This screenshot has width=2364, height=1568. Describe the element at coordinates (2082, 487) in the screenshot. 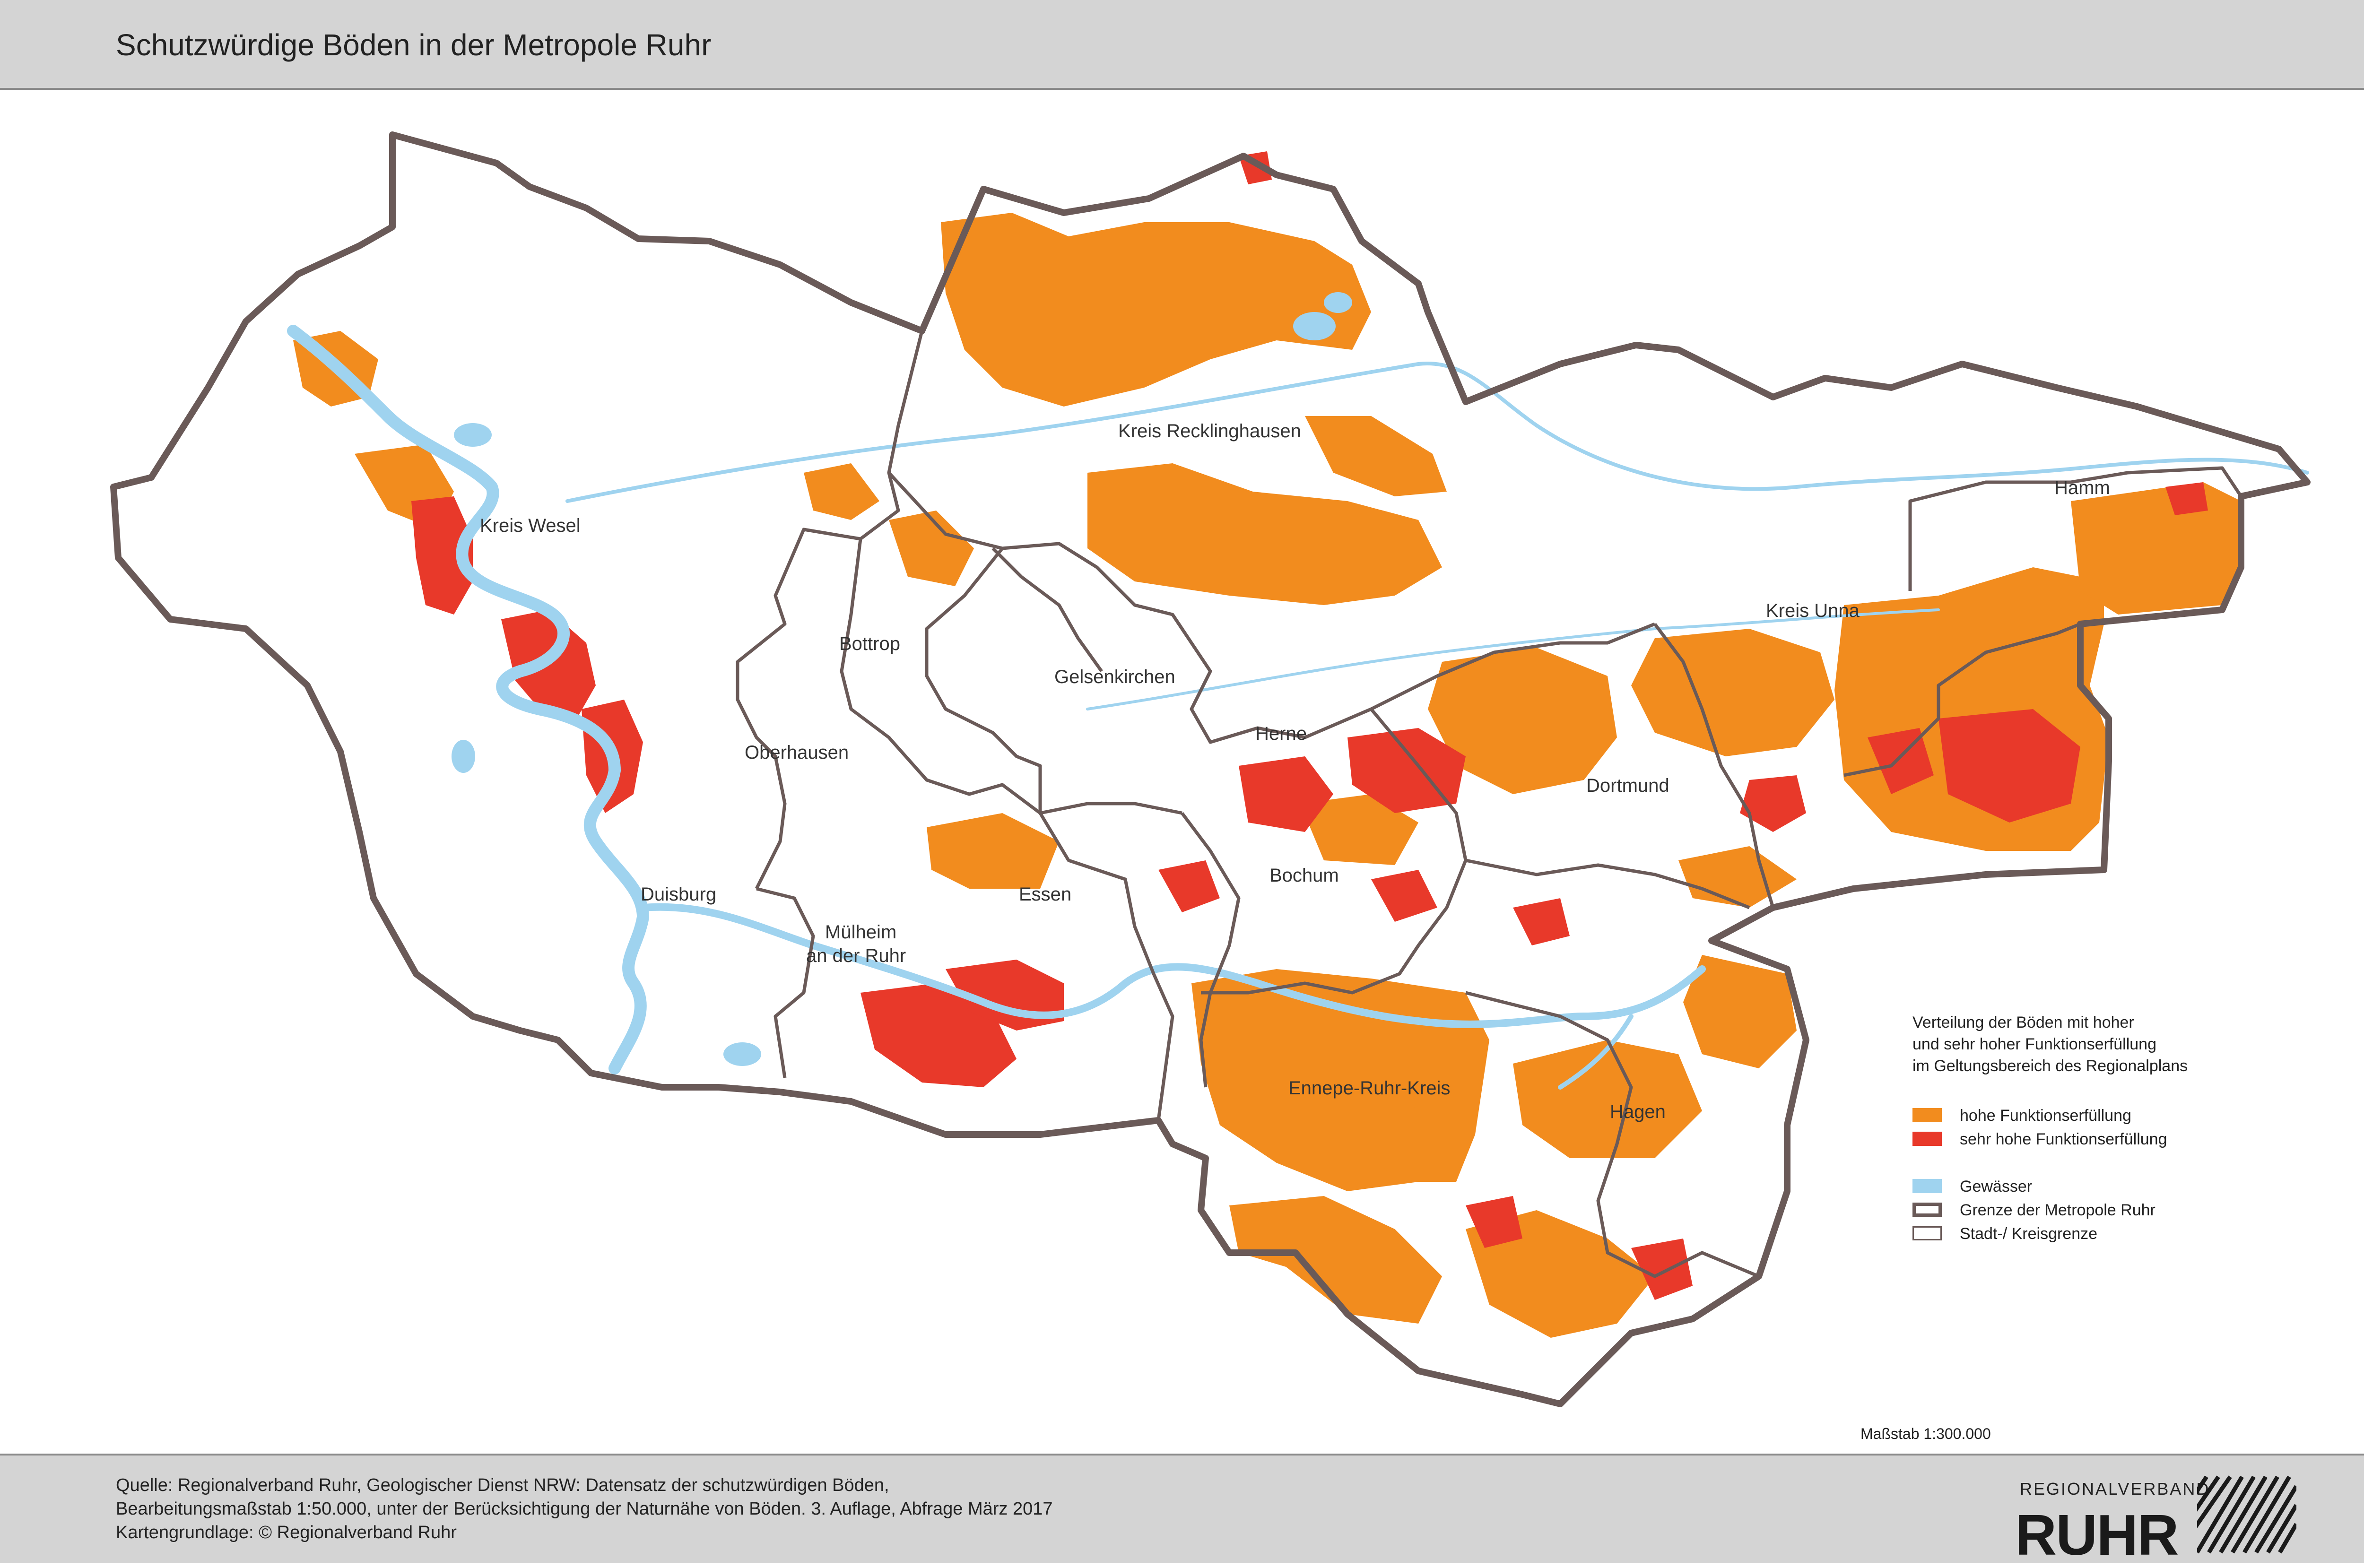

I see `city-label: Hamm` at that location.